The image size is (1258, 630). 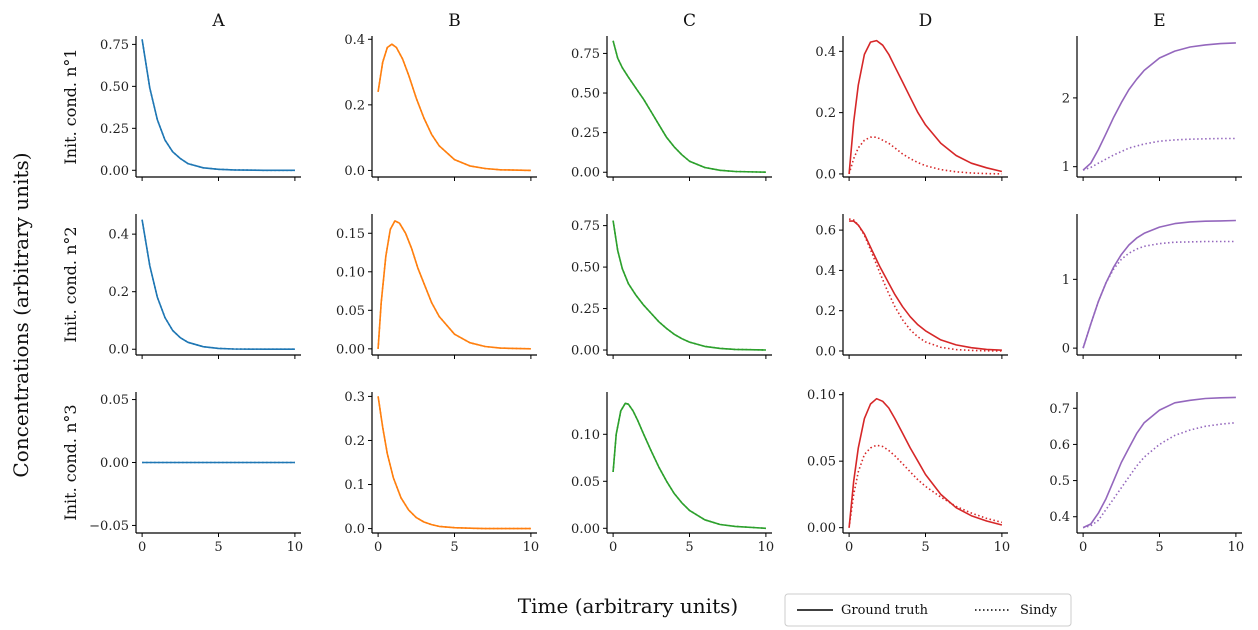 What do you see at coordinates (585, 268) in the screenshot?
I see `y-tick-label: 0.50` at bounding box center [585, 268].